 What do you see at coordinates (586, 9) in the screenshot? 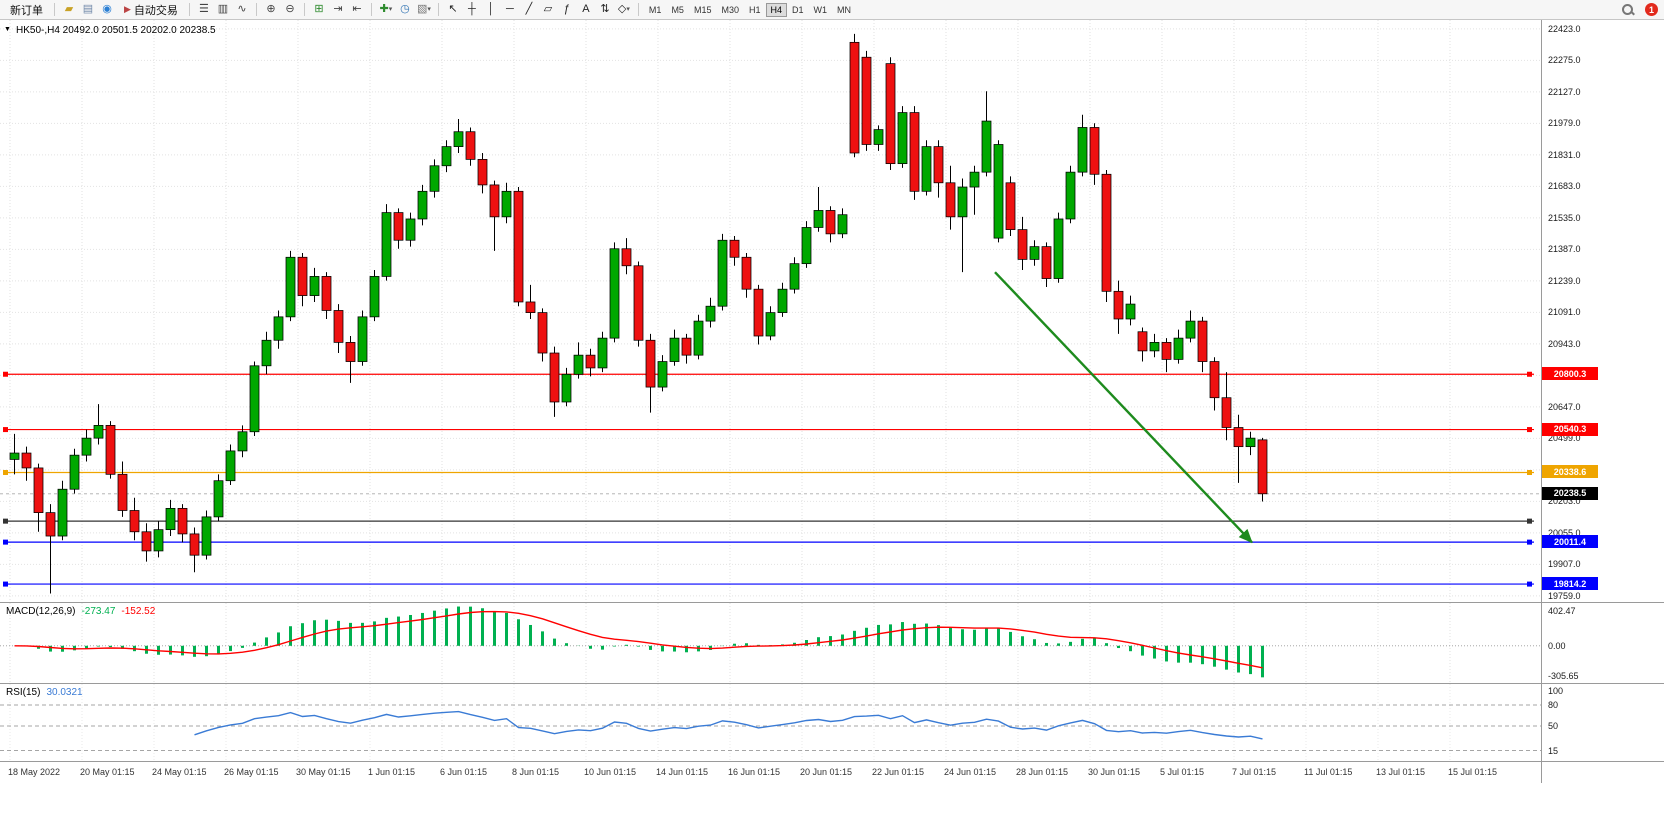
I see `text-icon: A` at bounding box center [586, 9].